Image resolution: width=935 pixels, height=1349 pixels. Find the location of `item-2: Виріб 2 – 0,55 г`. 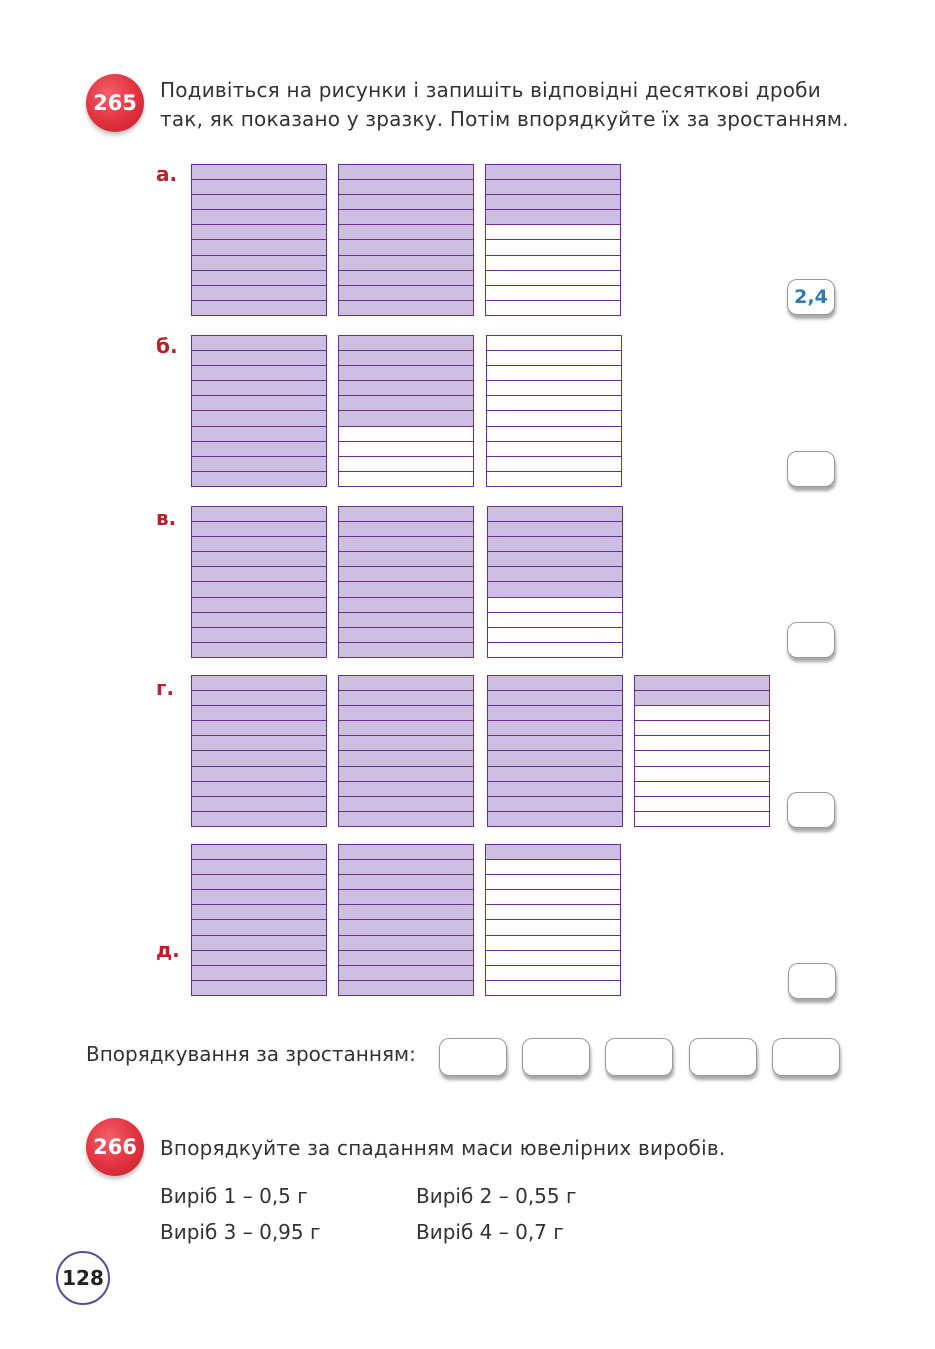

item-2: Виріб 2 – 0,55 г is located at coordinates (496, 1196).